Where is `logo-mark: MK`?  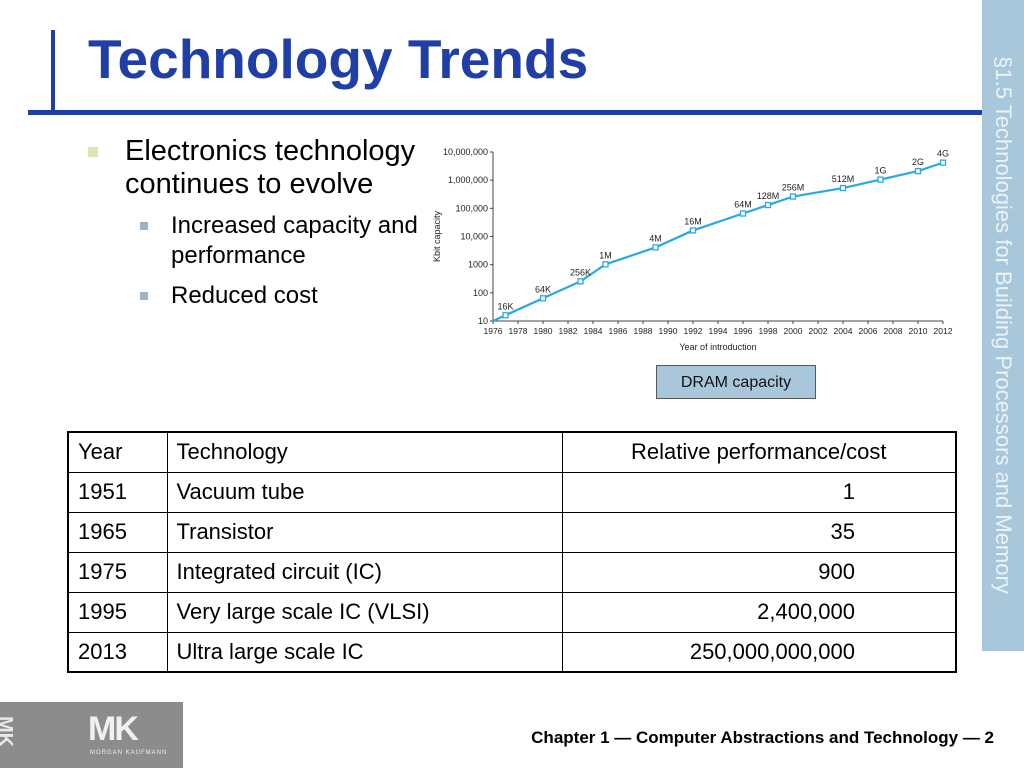 logo-mark: MK is located at coordinates (113, 729).